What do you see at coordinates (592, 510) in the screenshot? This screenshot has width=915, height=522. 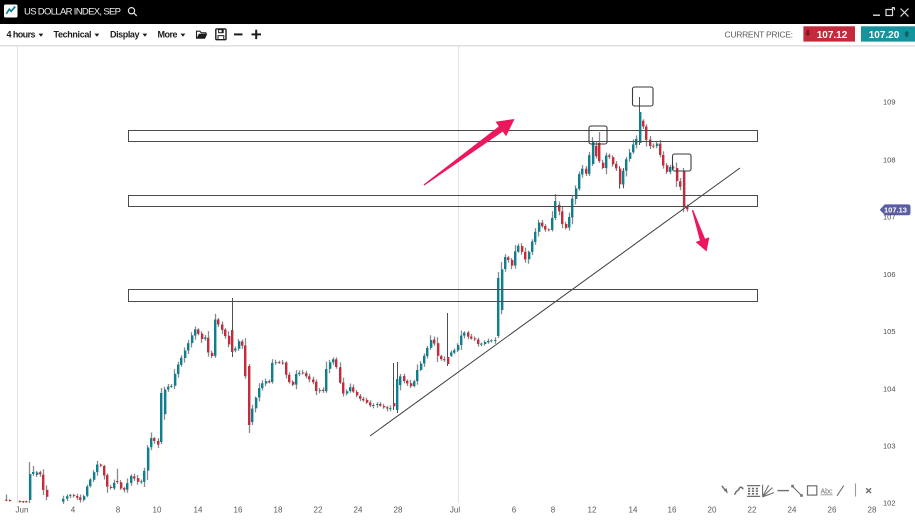 I see `svg-text: 12` at bounding box center [592, 510].